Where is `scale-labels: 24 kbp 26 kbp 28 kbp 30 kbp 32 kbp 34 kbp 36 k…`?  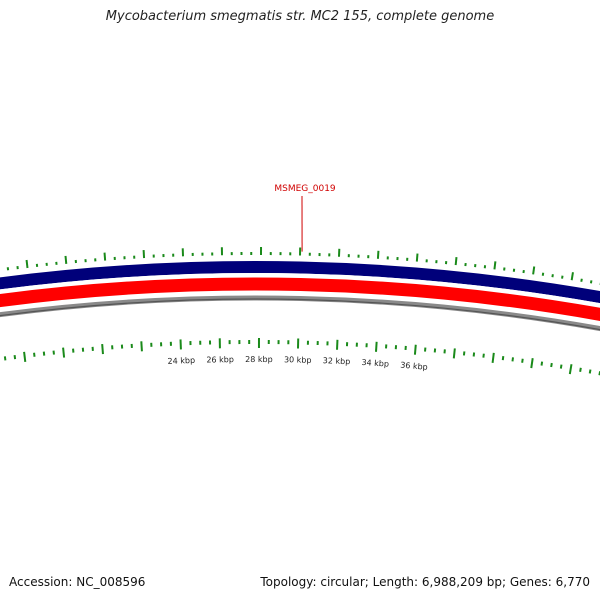 scale-labels: 24 kbp 26 kbp 28 kbp 30 kbp 32 kbp 34 kbp 36 k… is located at coordinates (297, 363).